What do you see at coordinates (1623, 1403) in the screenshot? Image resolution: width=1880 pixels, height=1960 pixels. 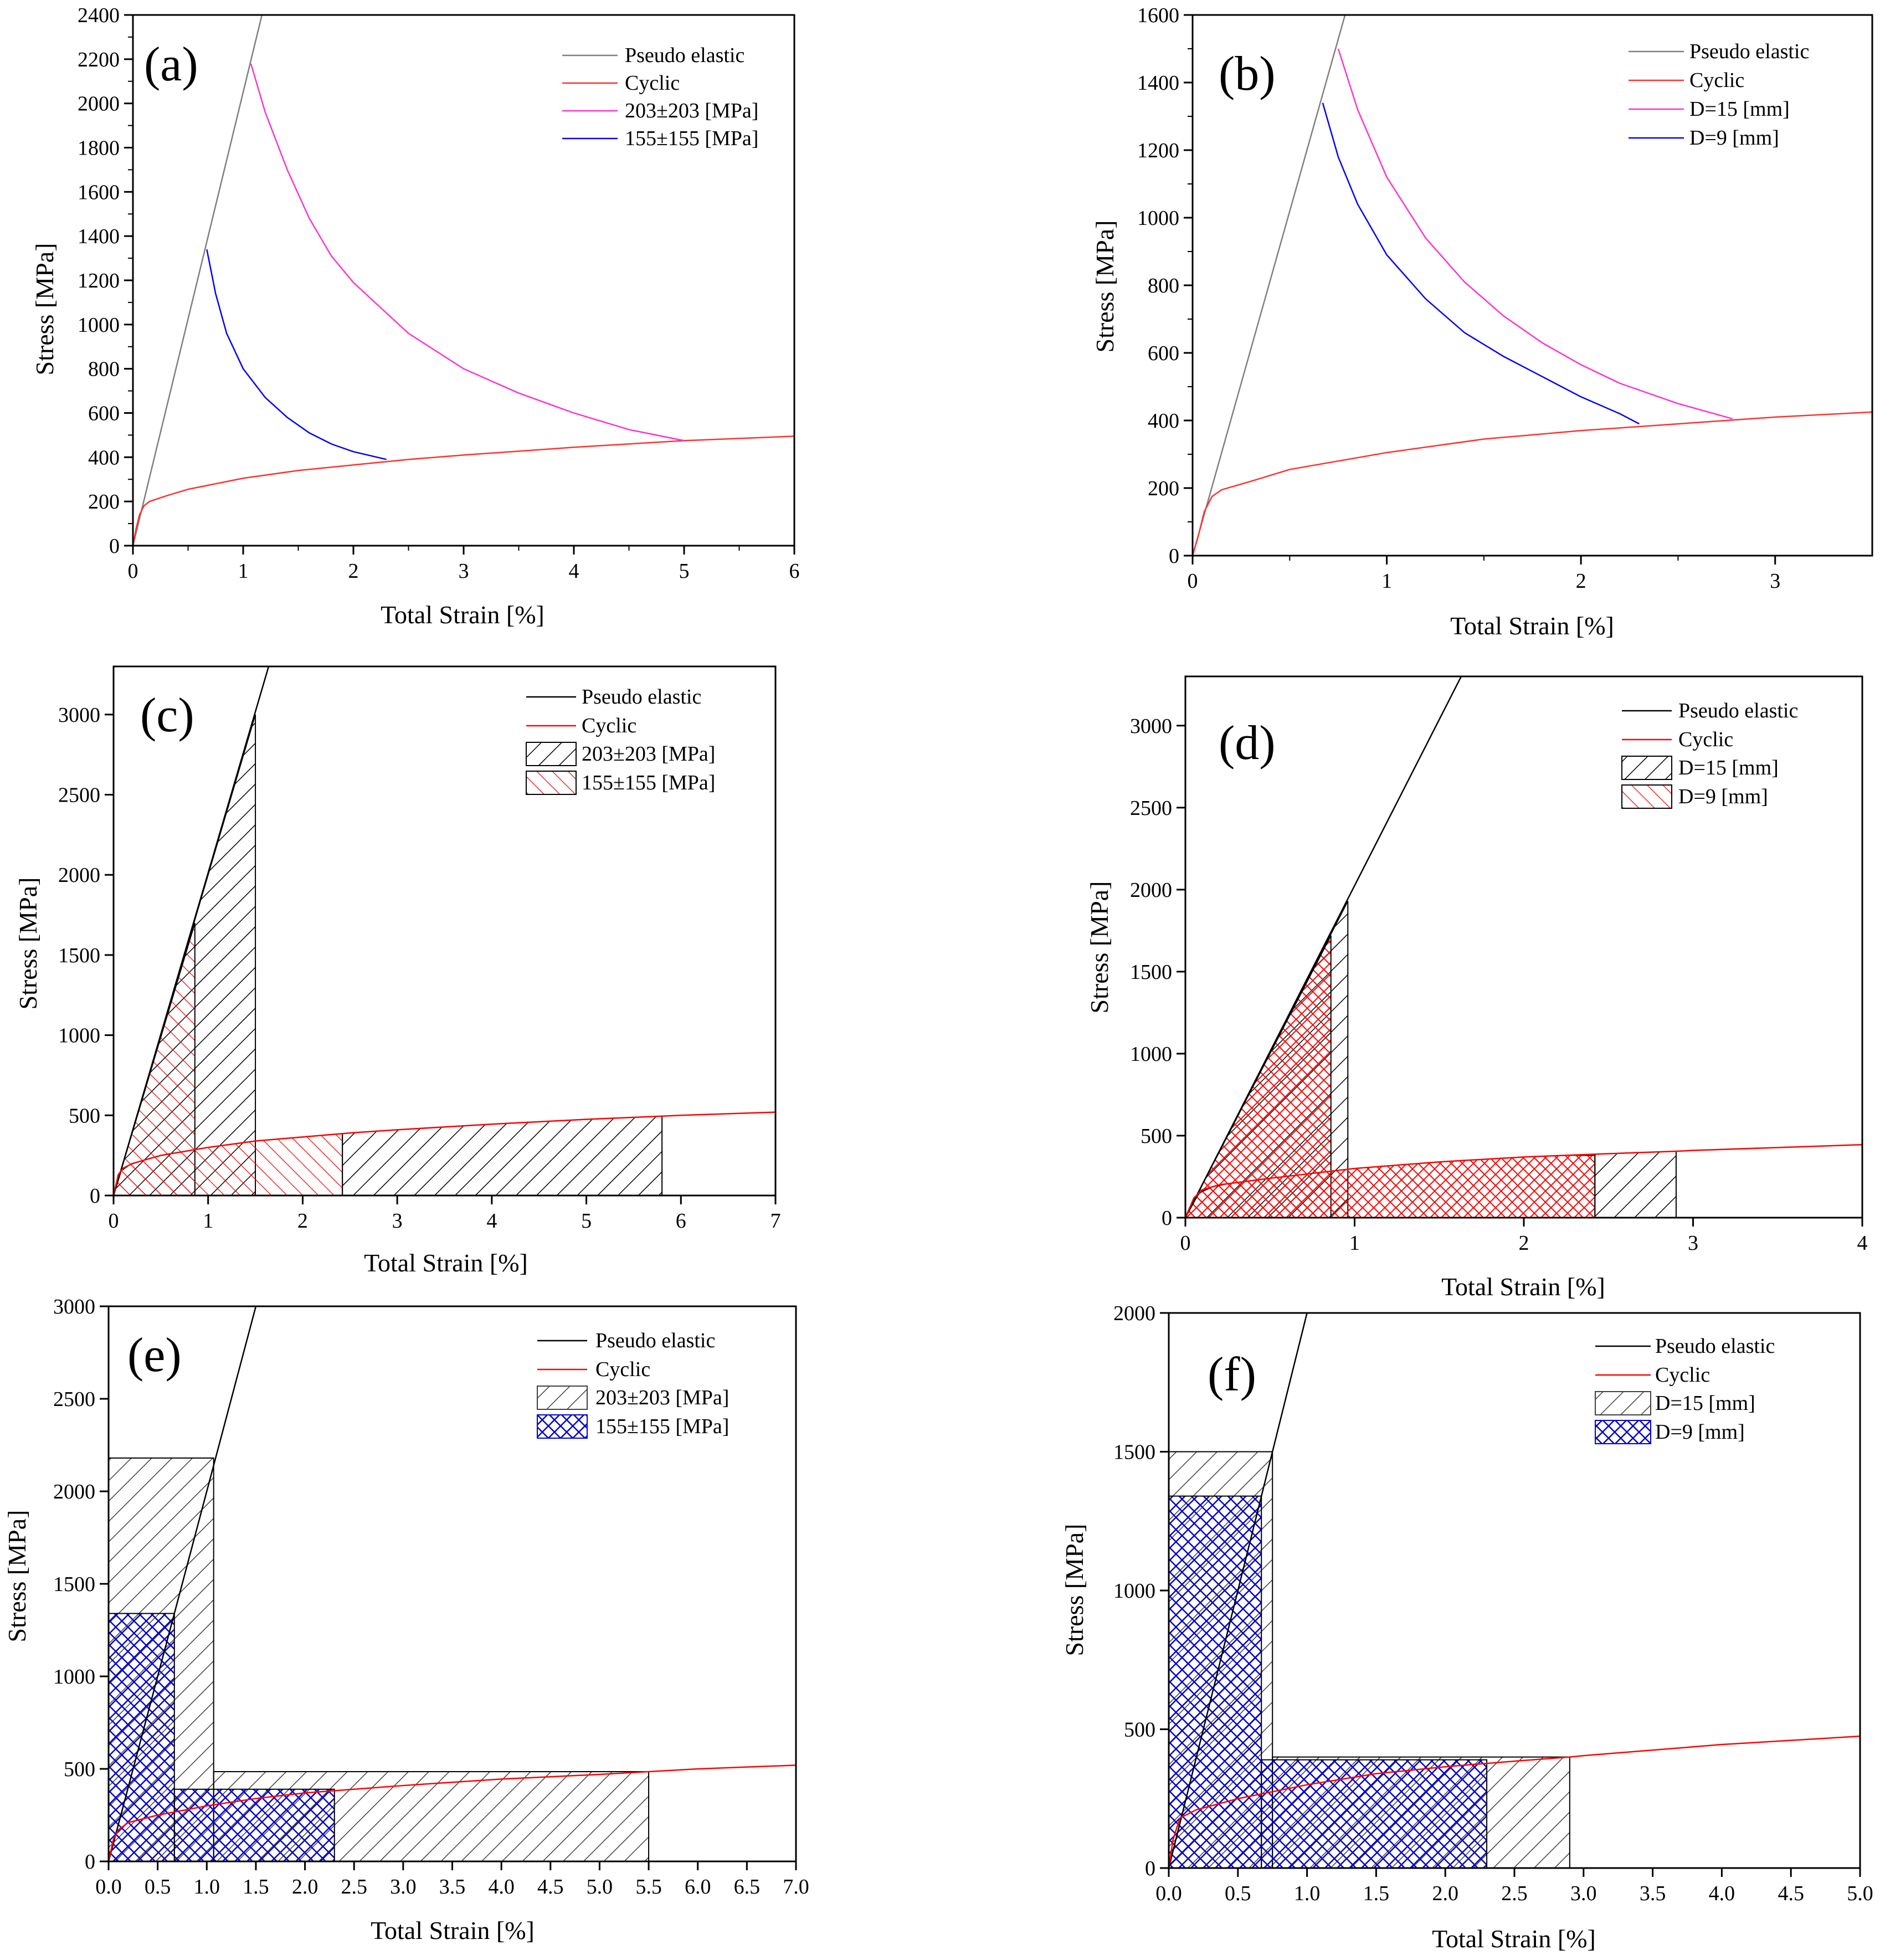 I see `legend-swatch-d15-f` at bounding box center [1623, 1403].